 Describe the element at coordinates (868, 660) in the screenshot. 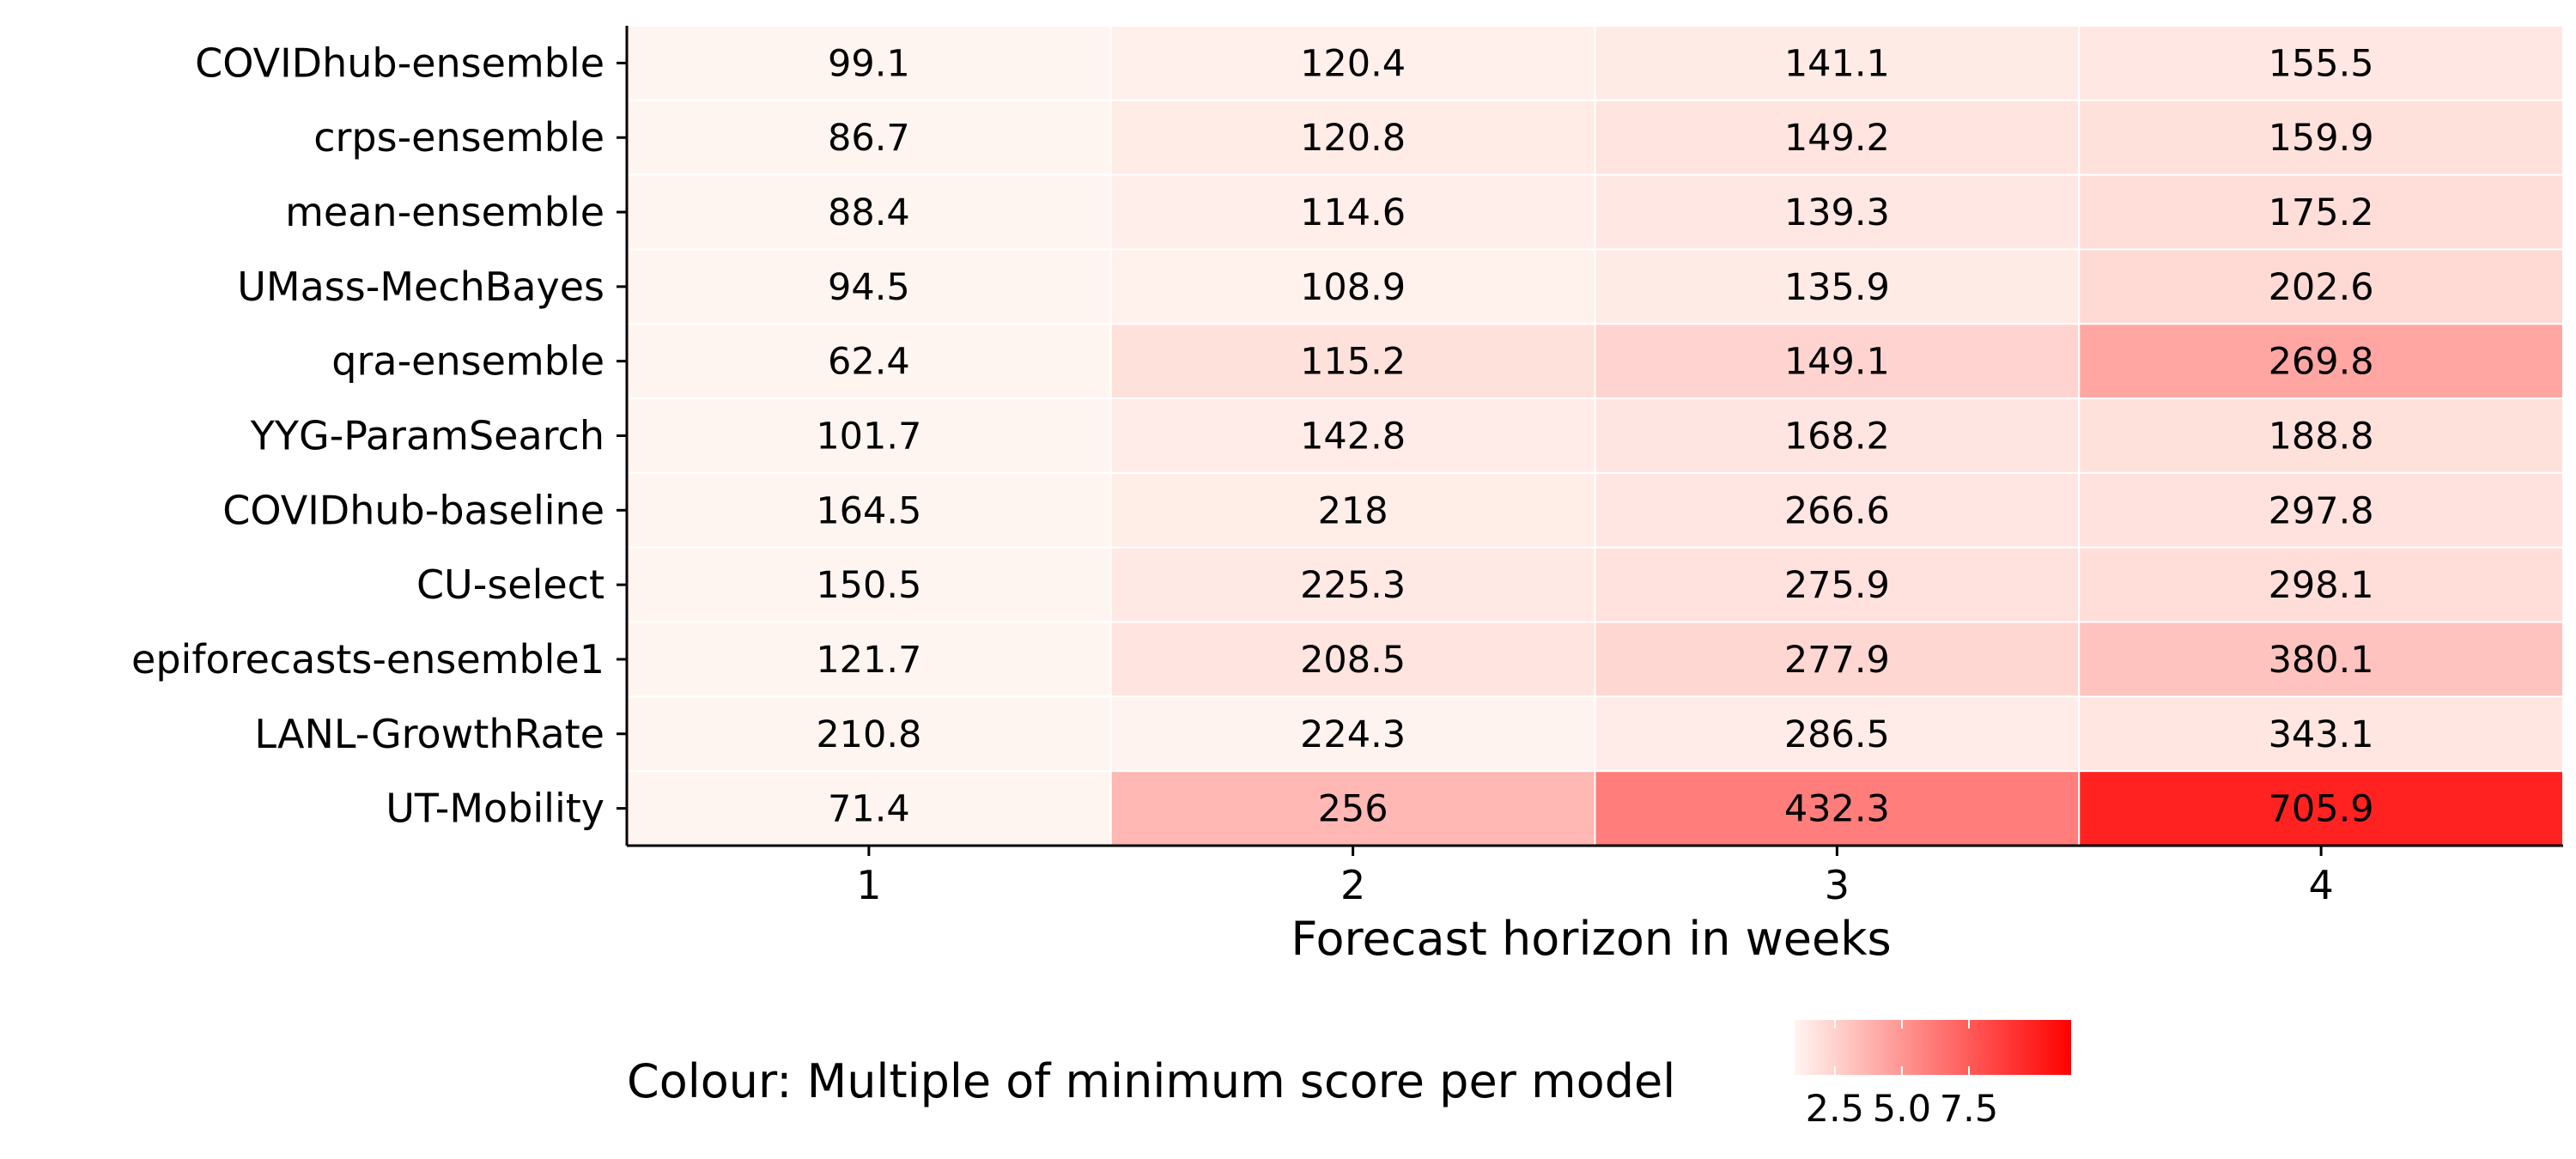

I see `cell-value-label: 121.7` at that location.